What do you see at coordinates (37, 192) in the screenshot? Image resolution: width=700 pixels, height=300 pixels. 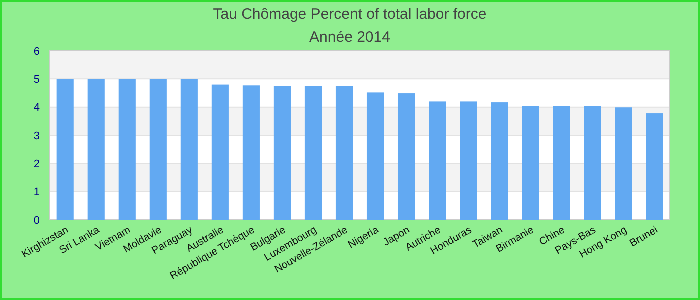 I see `y-tick-label: 1` at bounding box center [37, 192].